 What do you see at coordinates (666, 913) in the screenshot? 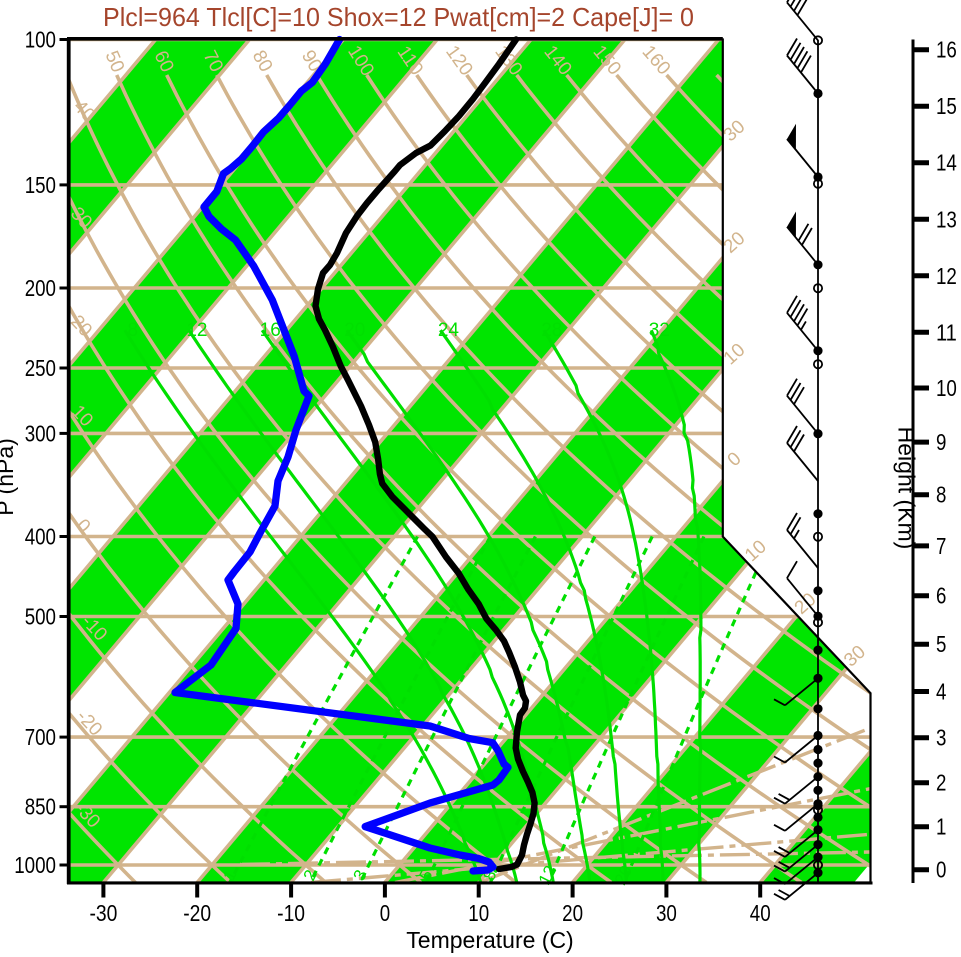
I see `svg-text: 30` at bounding box center [666, 913].